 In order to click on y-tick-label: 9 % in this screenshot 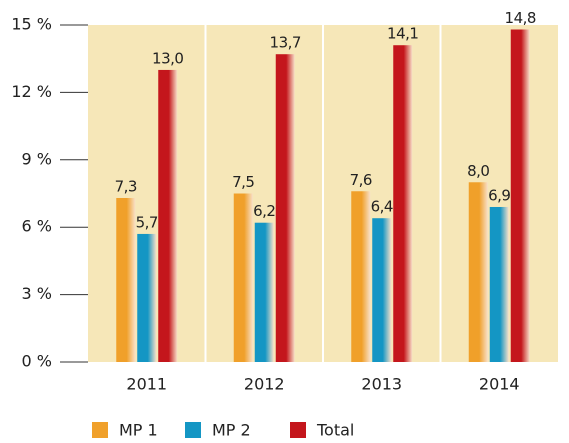, I will do `click(37, 158)`.